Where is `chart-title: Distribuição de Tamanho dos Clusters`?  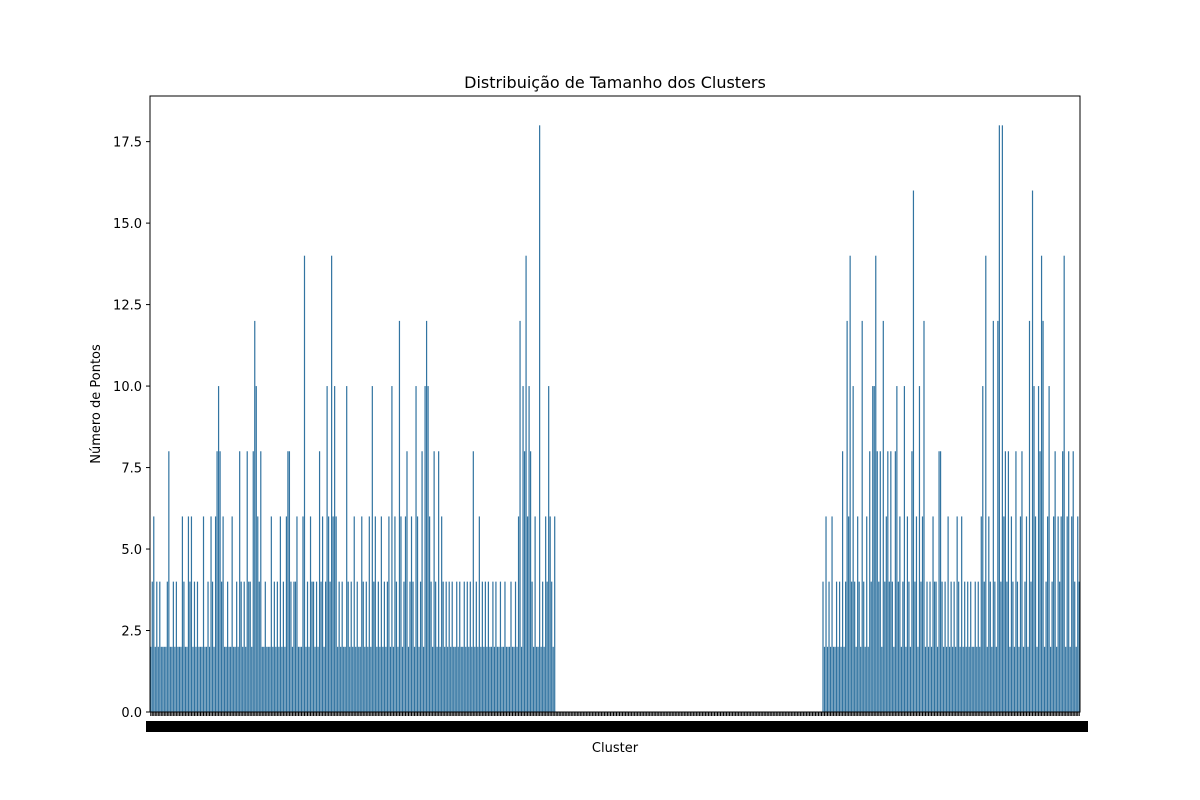
chart-title: Distribuição de Tamanho dos Clusters is located at coordinates (615, 82).